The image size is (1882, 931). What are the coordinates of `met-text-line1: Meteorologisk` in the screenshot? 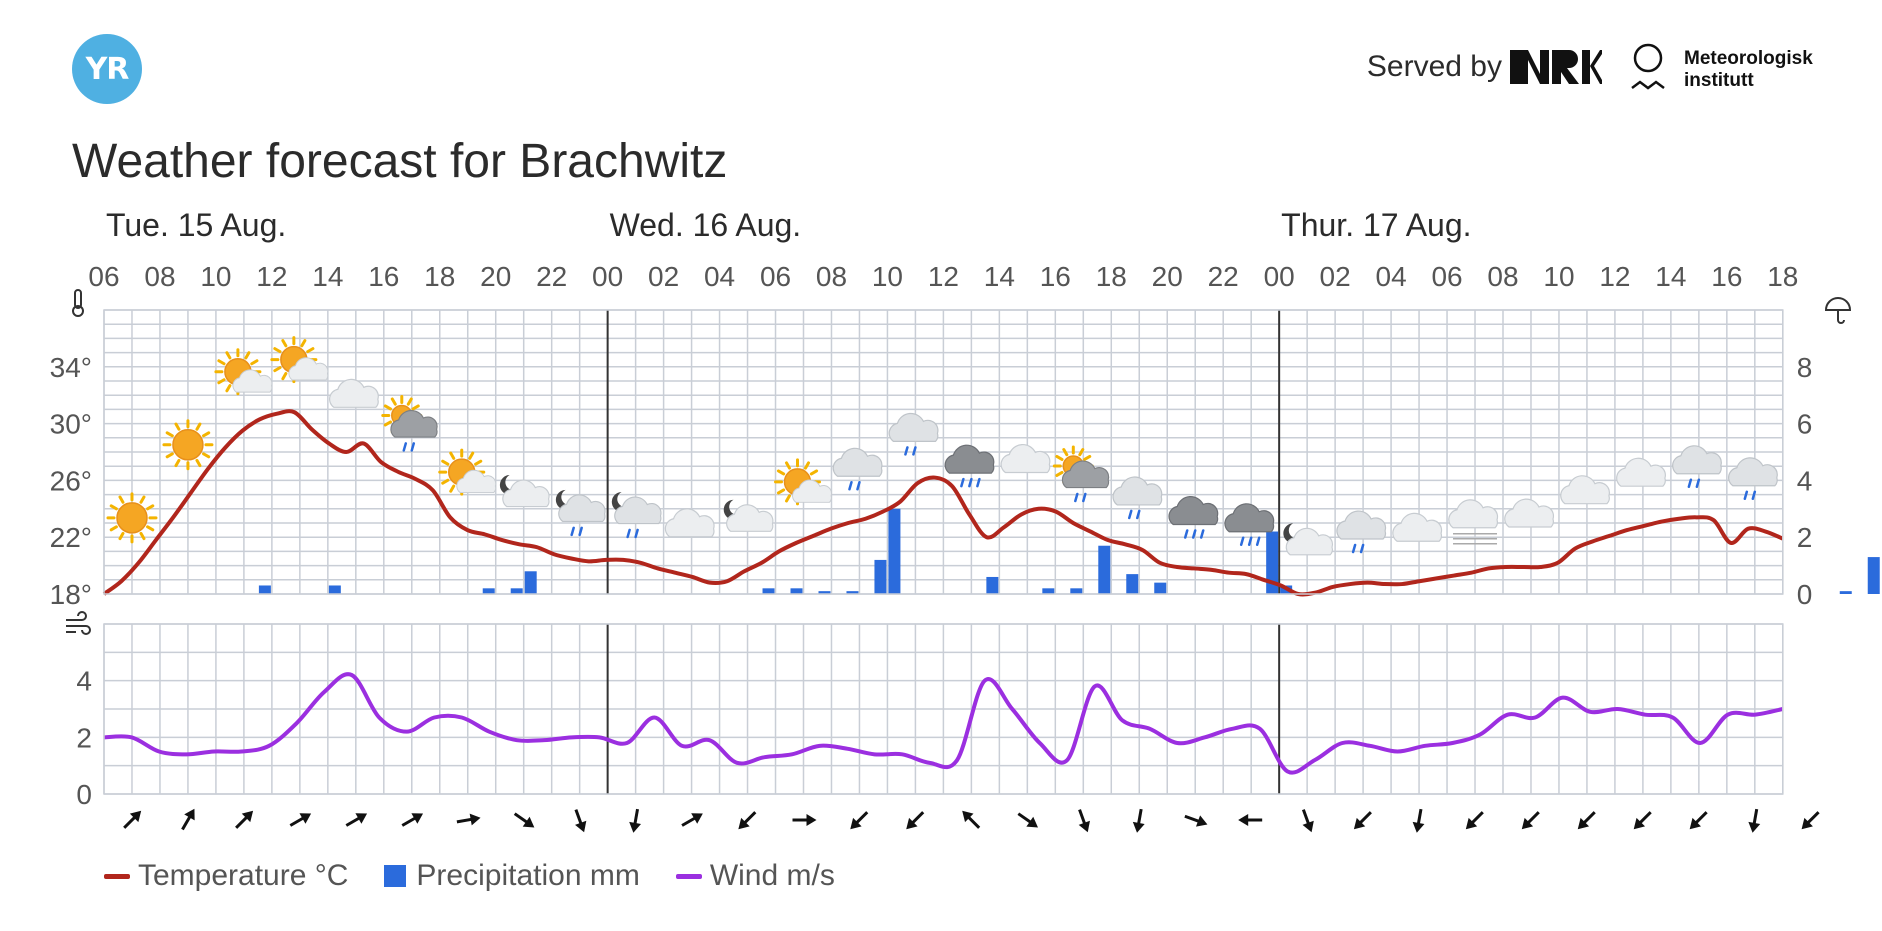 It's located at (1748, 58).